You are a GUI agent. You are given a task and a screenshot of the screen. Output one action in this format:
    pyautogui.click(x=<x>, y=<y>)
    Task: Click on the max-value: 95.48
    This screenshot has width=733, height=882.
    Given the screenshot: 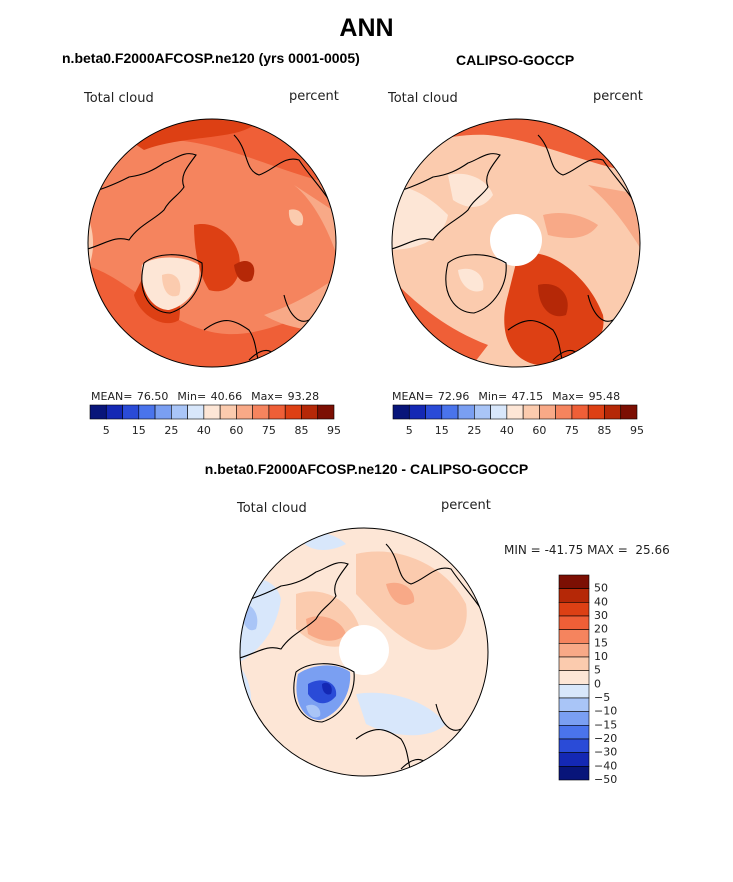 What is the action you would take?
    pyautogui.click(x=604, y=396)
    